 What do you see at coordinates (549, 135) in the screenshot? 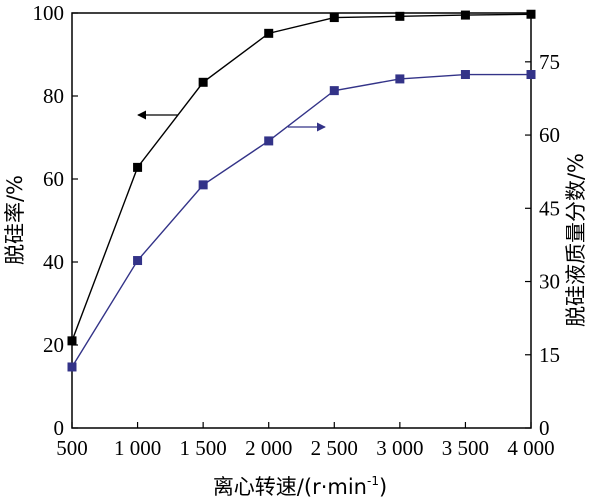
I see `right-y-tick-label: 60` at bounding box center [549, 135].